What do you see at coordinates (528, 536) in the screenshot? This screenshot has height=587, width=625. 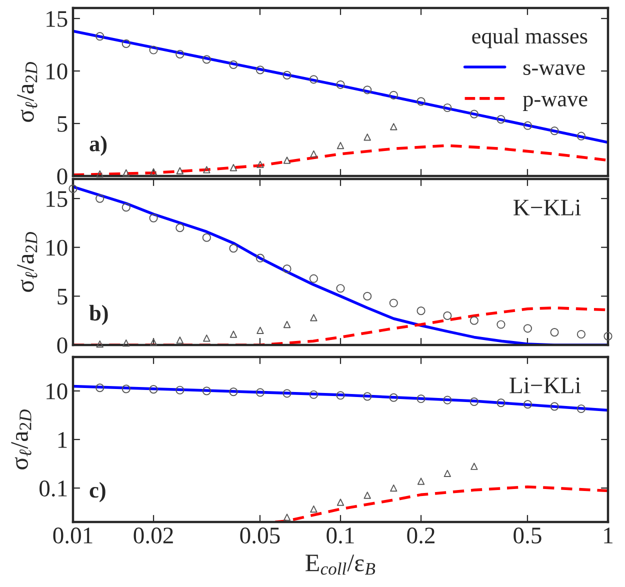 I see `x-tick-label: 0.5` at bounding box center [528, 536].